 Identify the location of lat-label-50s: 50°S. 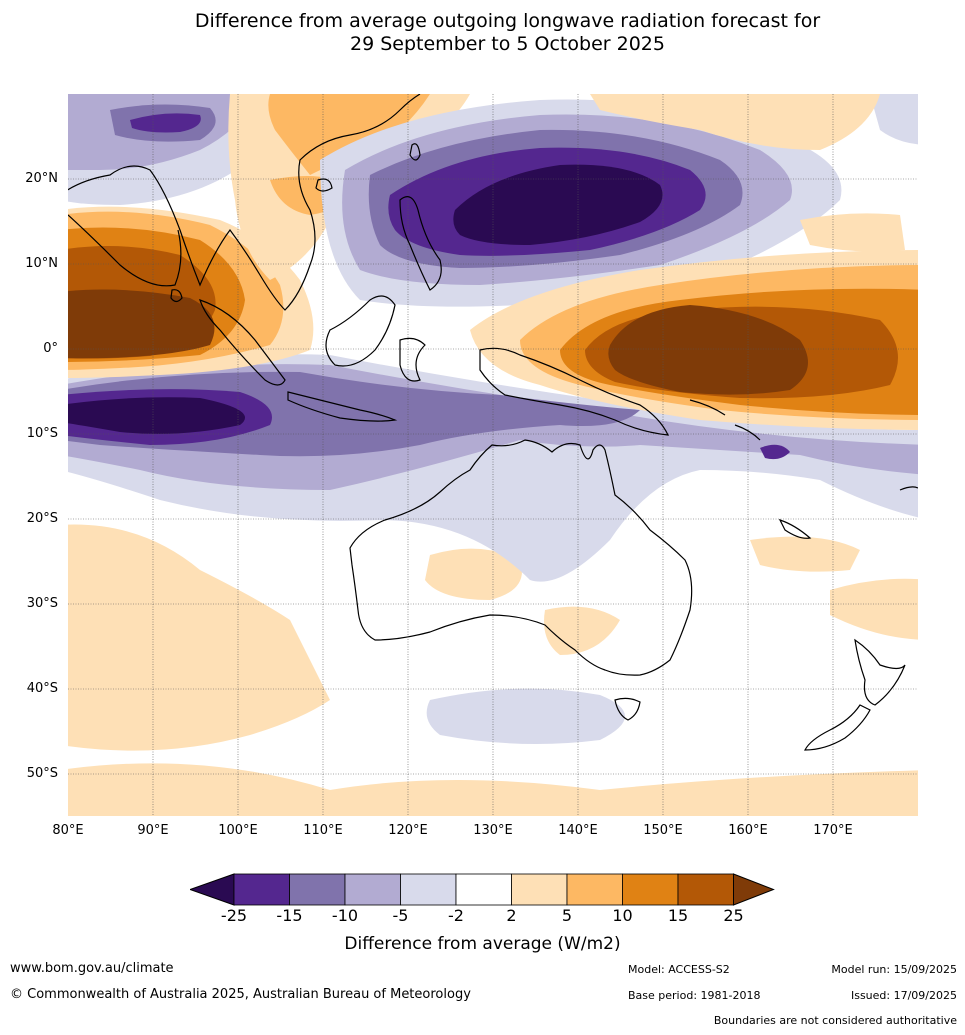
(42, 773).